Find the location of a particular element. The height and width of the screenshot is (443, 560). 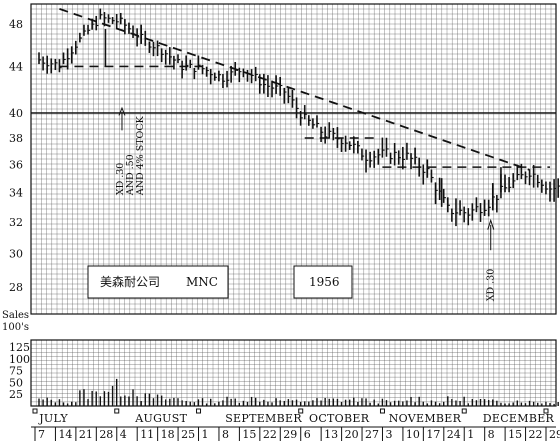

y-tick-label: 34 is located at coordinates (16, 192).